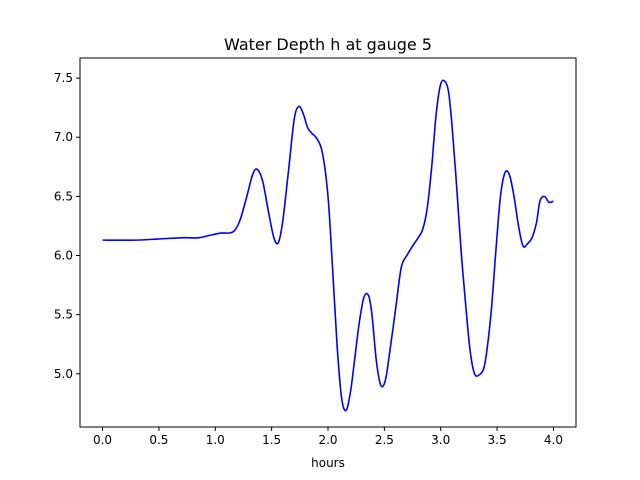 The width and height of the screenshot is (640, 480). I want to click on y-tick-label: 5.0, so click(63, 374).